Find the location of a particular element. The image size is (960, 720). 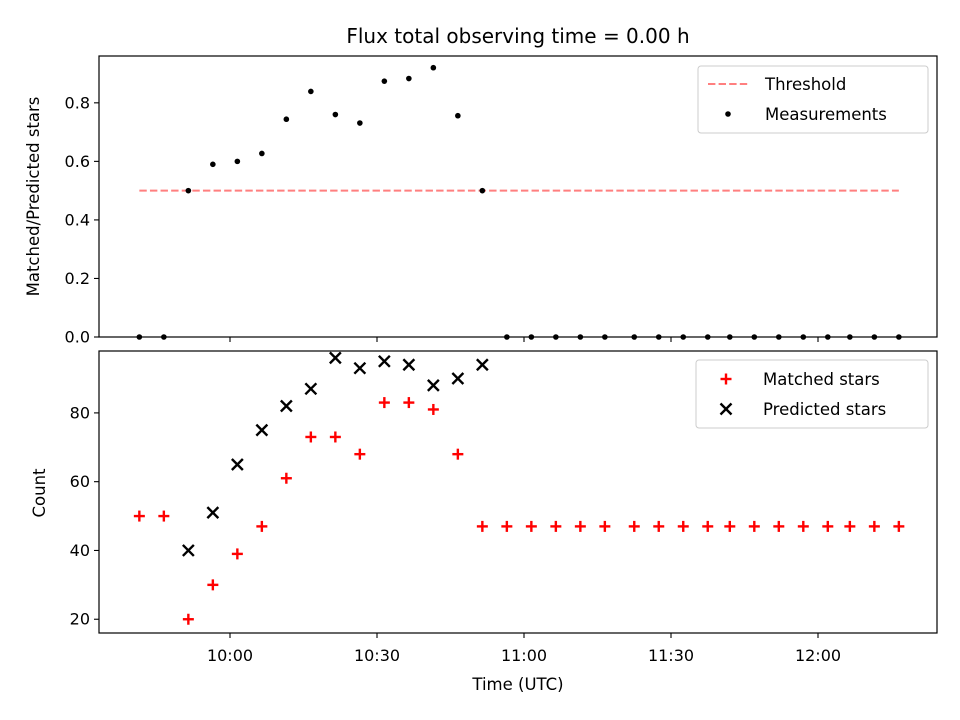

top-legend-box is located at coordinates (813, 99).